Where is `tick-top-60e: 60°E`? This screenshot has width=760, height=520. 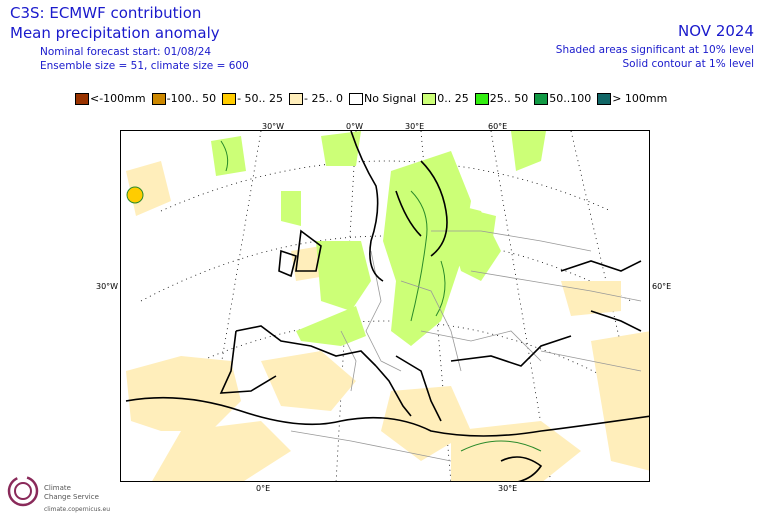
tick-top-60e: 60°E is located at coordinates (498, 126).